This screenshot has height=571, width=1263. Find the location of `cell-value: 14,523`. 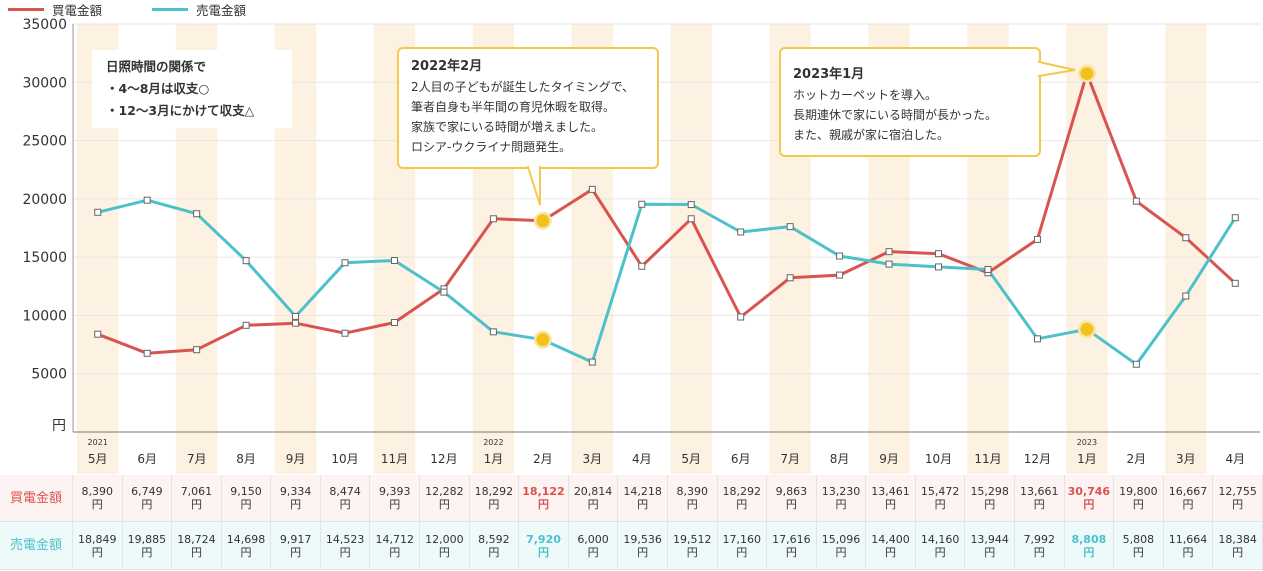

cell-value: 14,523 is located at coordinates (345, 539).